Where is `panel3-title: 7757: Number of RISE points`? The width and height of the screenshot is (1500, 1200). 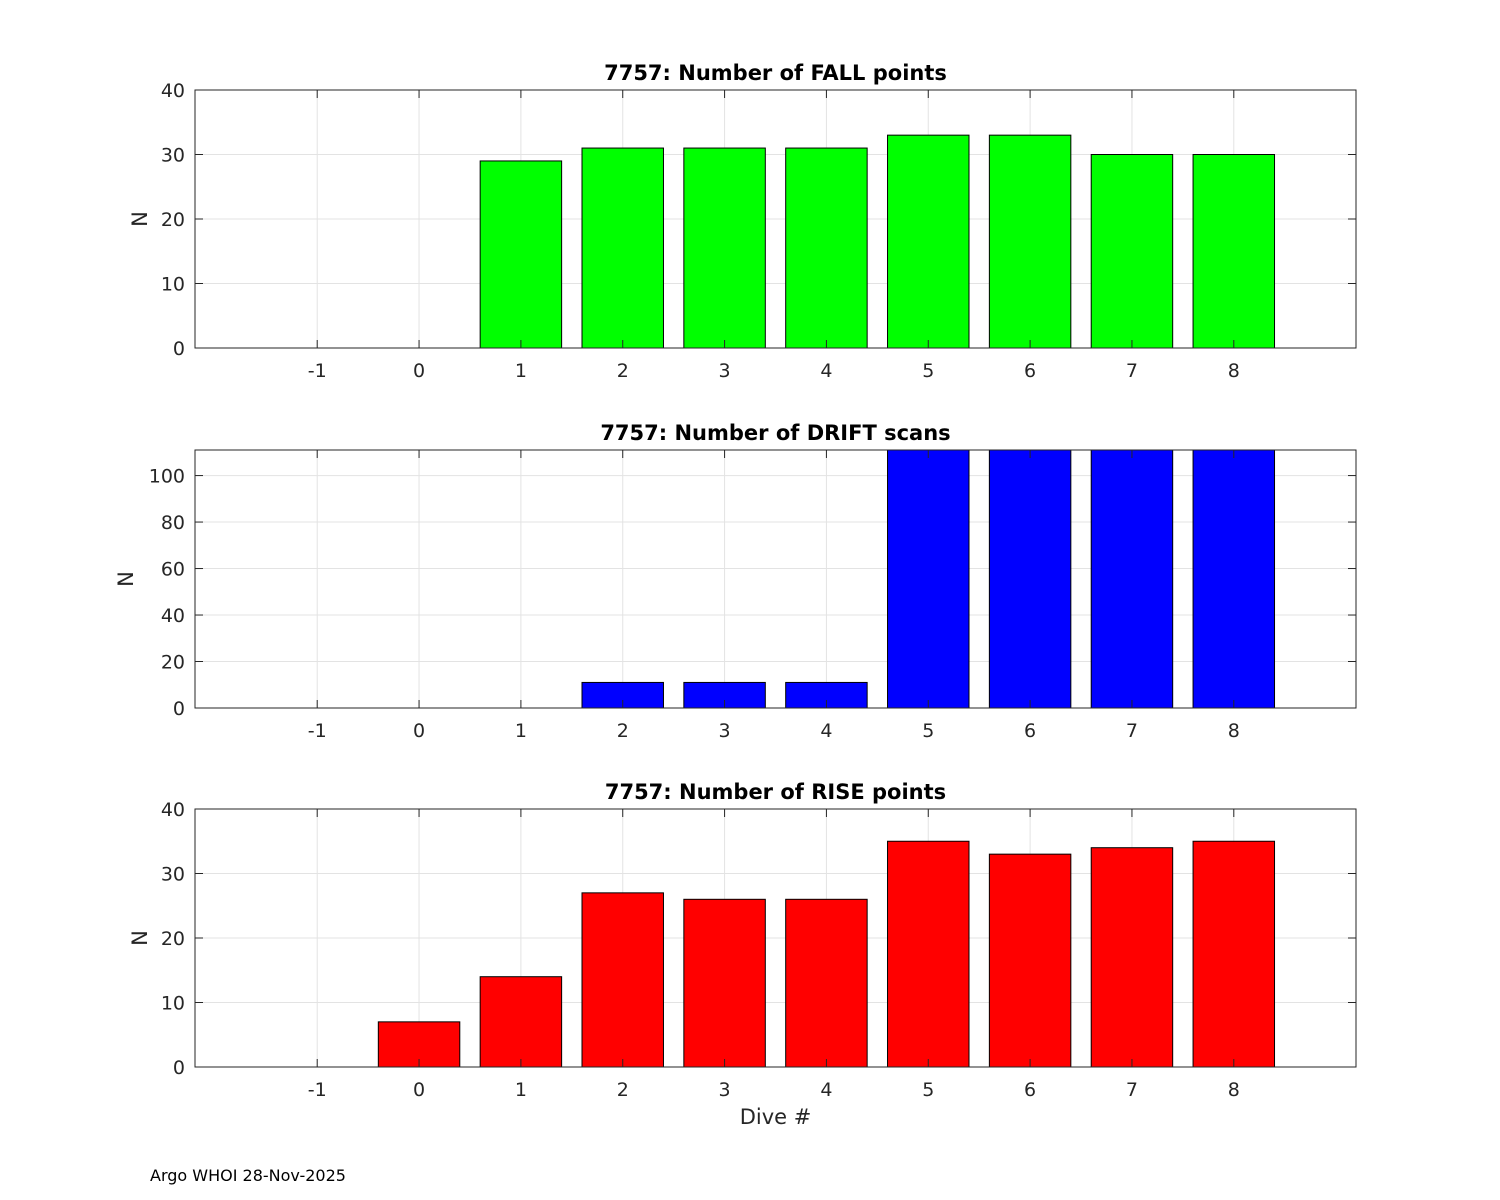 panel3-title: 7757: Number of RISE points is located at coordinates (775, 792).